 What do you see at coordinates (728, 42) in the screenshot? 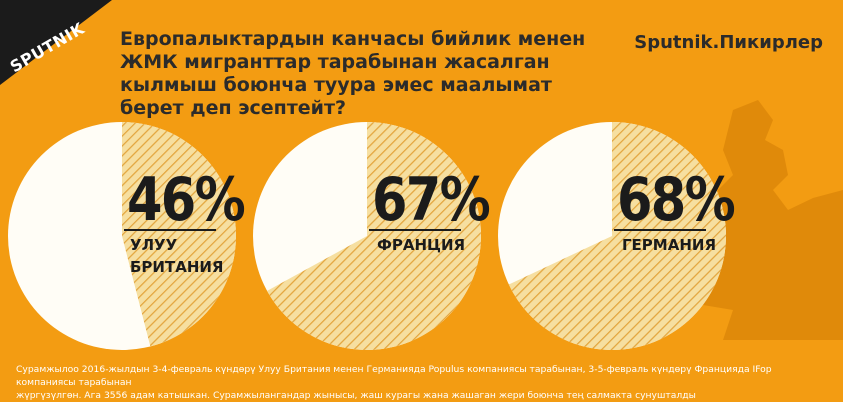
I see `brand-tagline: Sputnik.Пикирлер` at bounding box center [728, 42].